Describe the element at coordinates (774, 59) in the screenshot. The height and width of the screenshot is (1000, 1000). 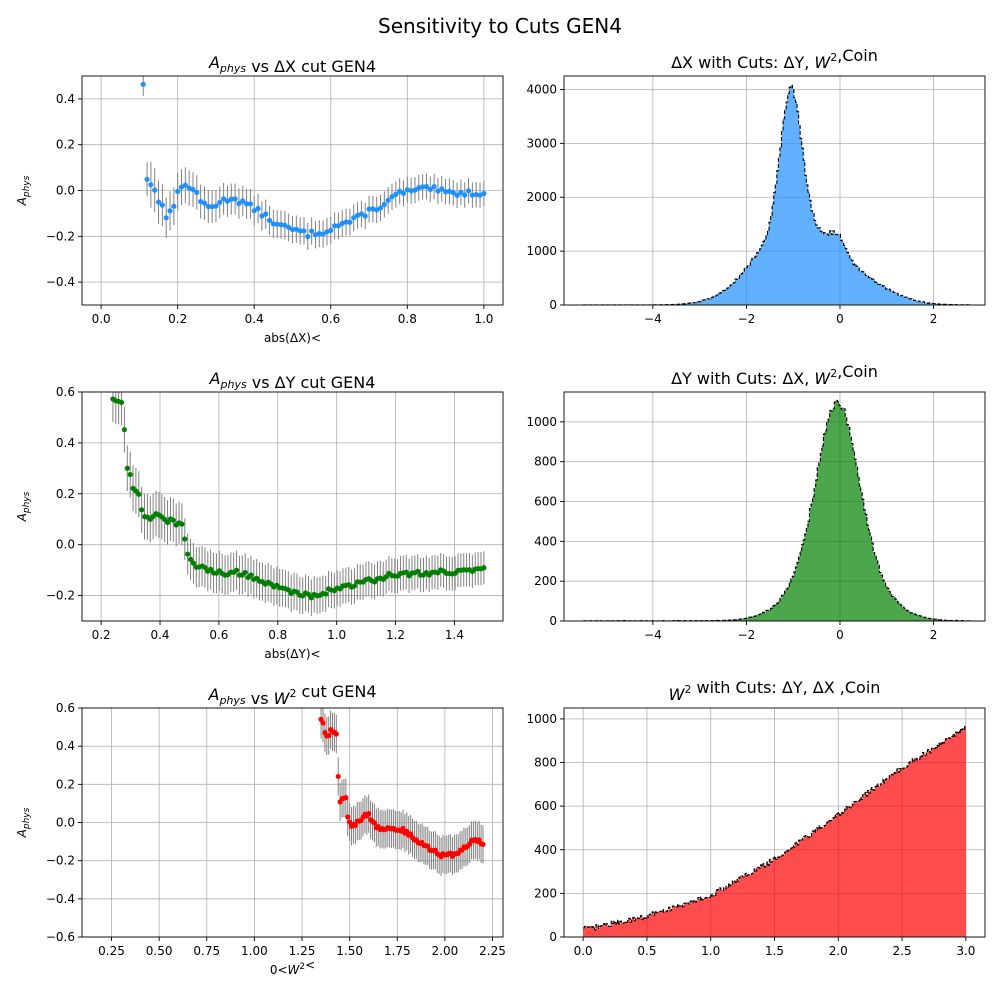
I see `chart-title: ΔX with Cuts: ΔY, W2,Coin` at that location.